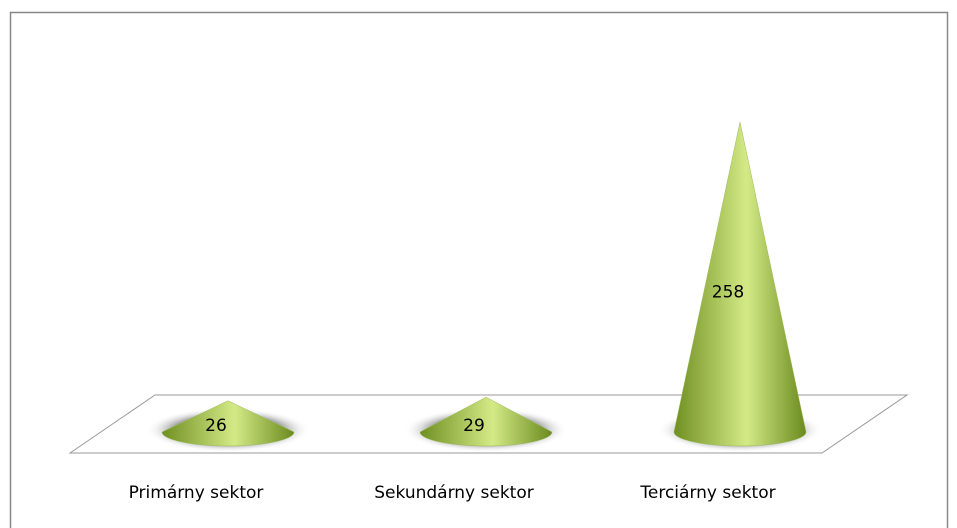 Image resolution: width=957 pixels, height=528 pixels. I want to click on x-tick-label: Terciárny sektor, so click(707, 493).